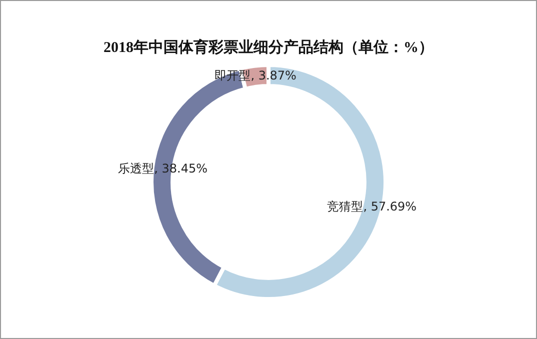 This screenshot has height=339, width=537. Describe the element at coordinates (269, 47) in the screenshot. I see `chart-title: 2018年中国体育彩票业细分产品结构（单位：%）` at that location.